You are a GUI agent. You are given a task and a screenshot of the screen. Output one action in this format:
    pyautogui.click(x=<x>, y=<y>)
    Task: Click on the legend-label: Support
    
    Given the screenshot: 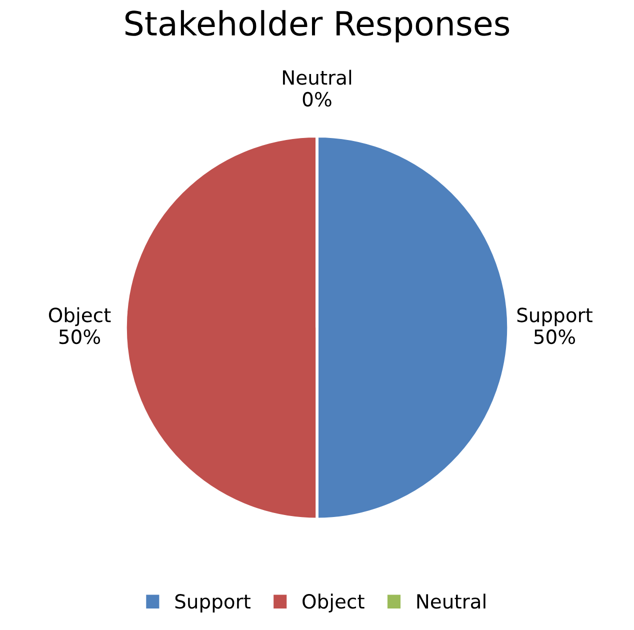 What is the action you would take?
    pyautogui.click(x=212, y=603)
    